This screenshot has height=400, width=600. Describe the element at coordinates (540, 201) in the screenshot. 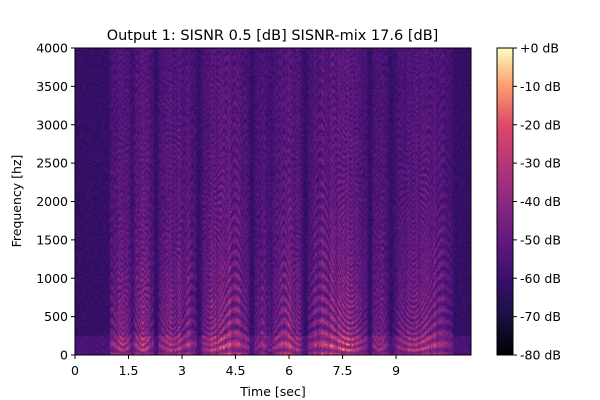

I see `colorbar-tick-label: -40 dB` at that location.